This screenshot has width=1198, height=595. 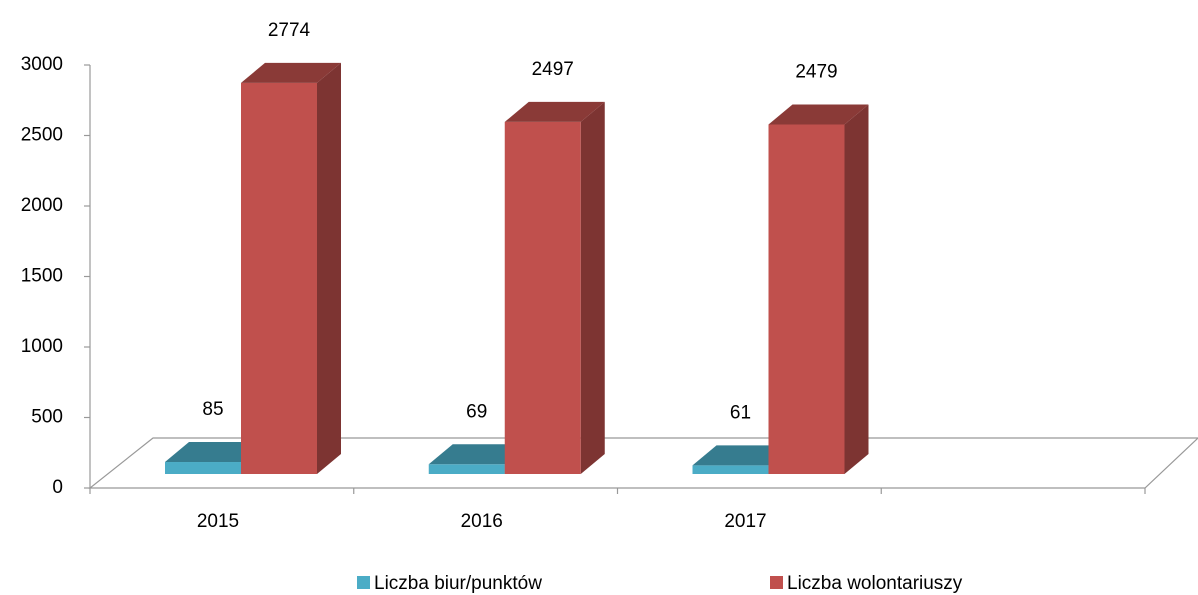 I want to click on y-tick-label: 500, so click(x=47, y=417).